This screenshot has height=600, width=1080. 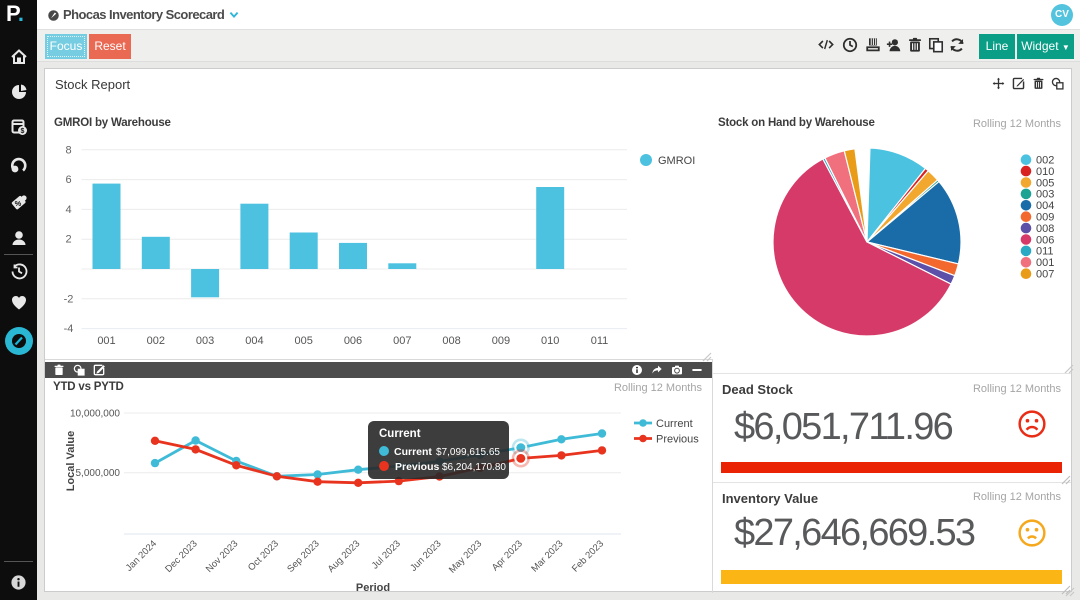 I want to click on svg-text: 5,000,000, so click(x=98, y=473).